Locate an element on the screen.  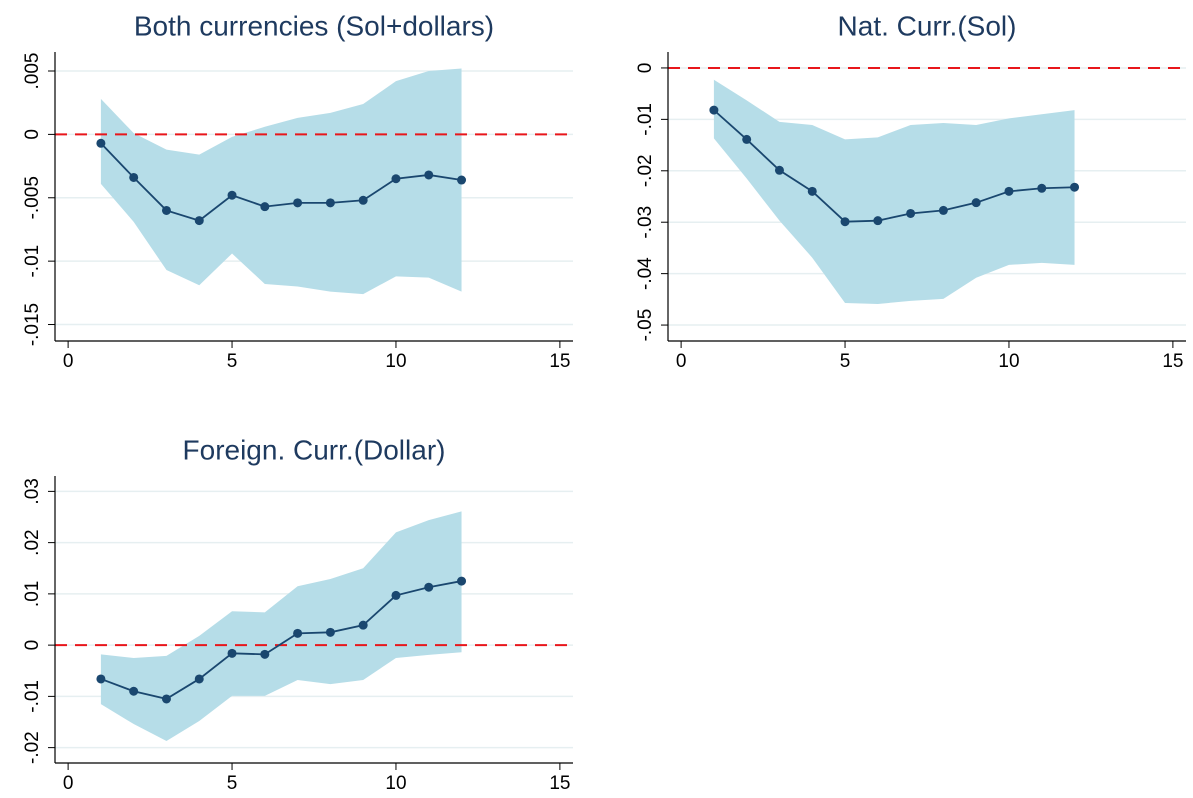
y-tick-label: .005 is located at coordinates (32, 71).